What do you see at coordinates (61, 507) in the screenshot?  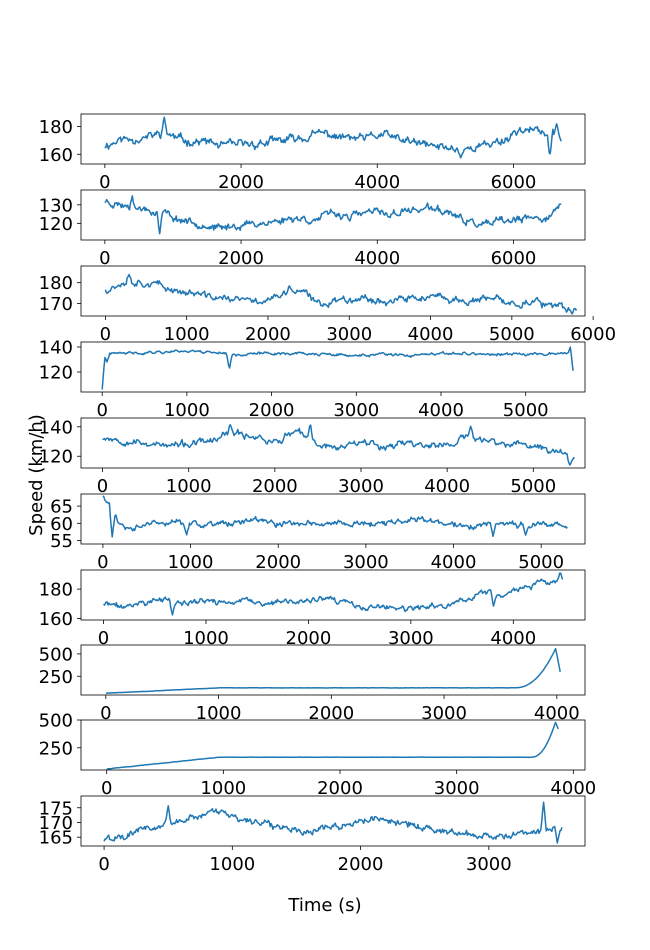 I see `y-tick-label: 65` at bounding box center [61, 507].